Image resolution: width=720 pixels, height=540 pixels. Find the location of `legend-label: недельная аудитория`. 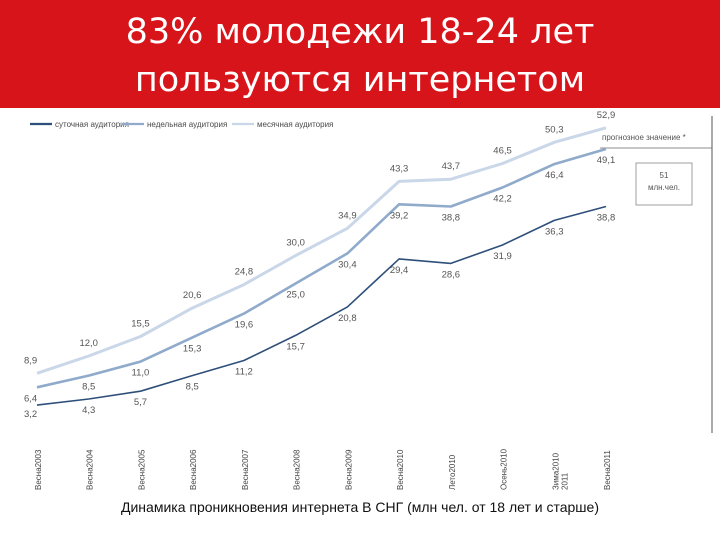

legend-label: недельная аудитория is located at coordinates (187, 124).